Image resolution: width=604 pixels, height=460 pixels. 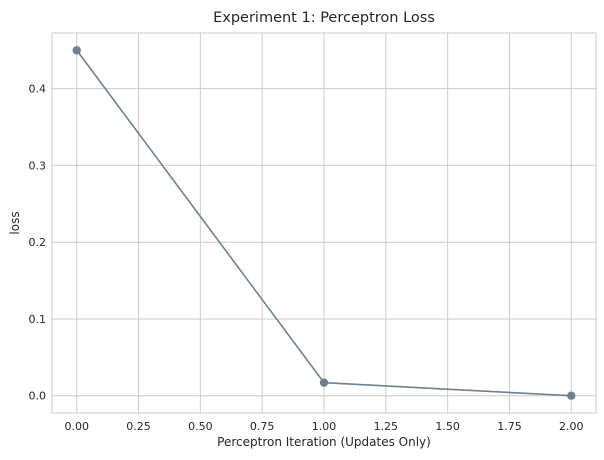 What do you see at coordinates (38, 165) in the screenshot?
I see `y-tick-label: 0.3` at bounding box center [38, 165].